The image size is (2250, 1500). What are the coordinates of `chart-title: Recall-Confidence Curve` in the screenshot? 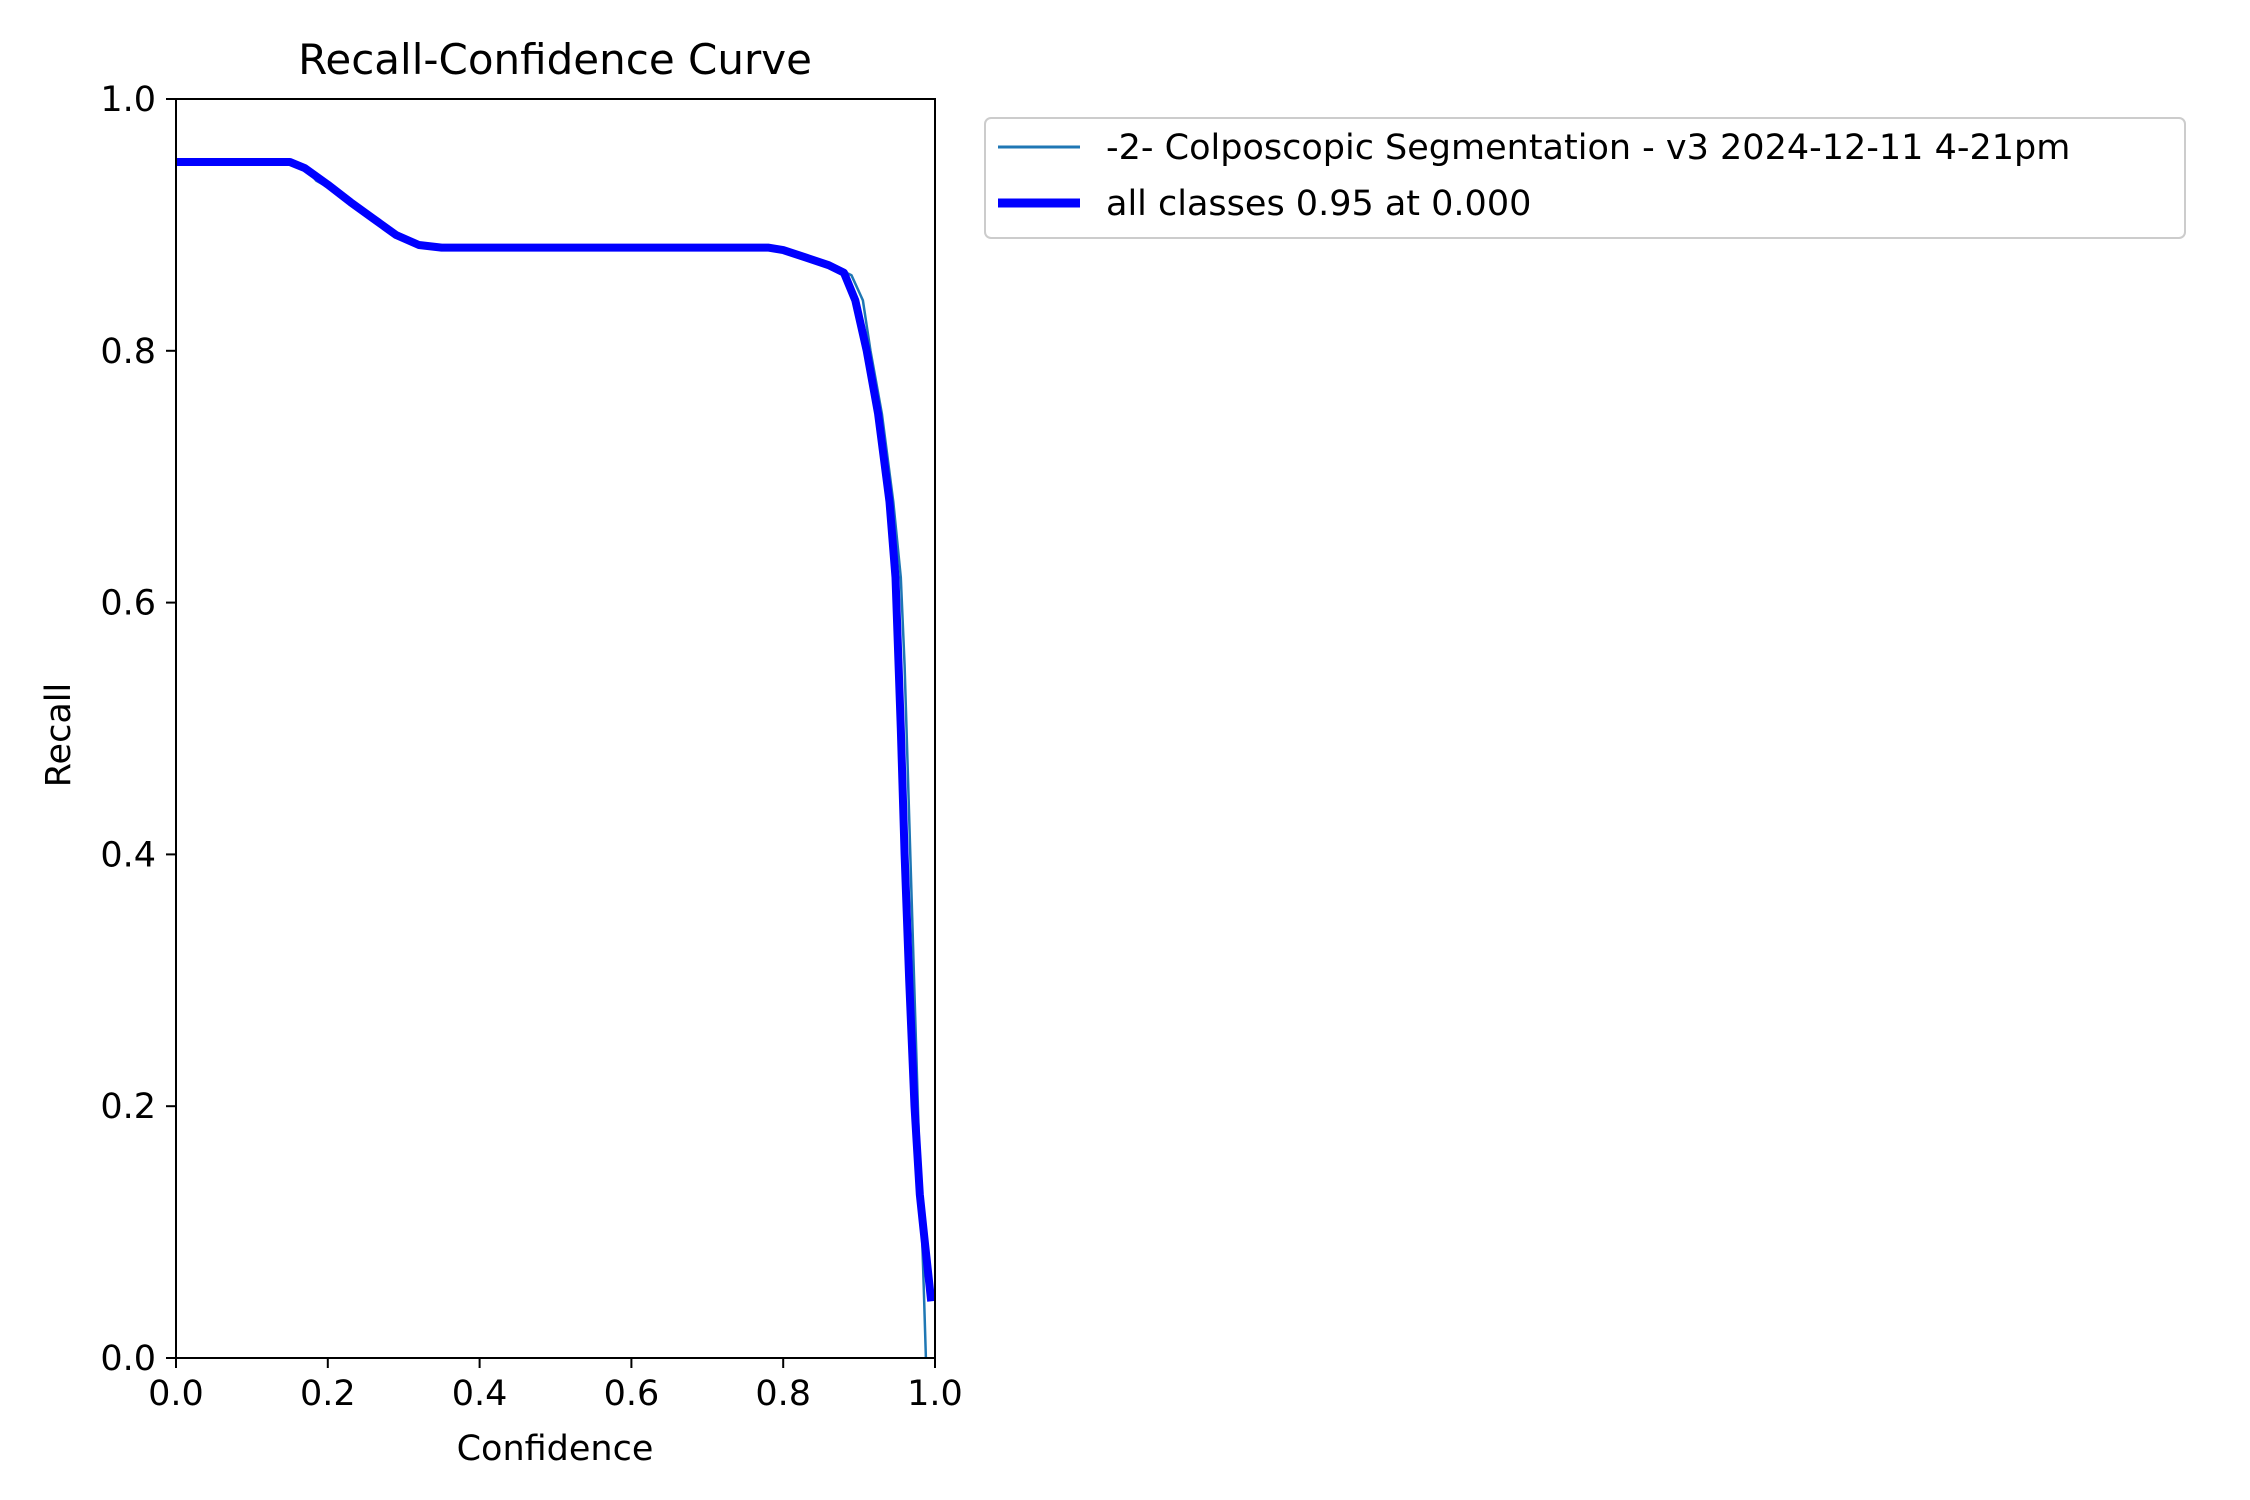 It's located at (555, 59).